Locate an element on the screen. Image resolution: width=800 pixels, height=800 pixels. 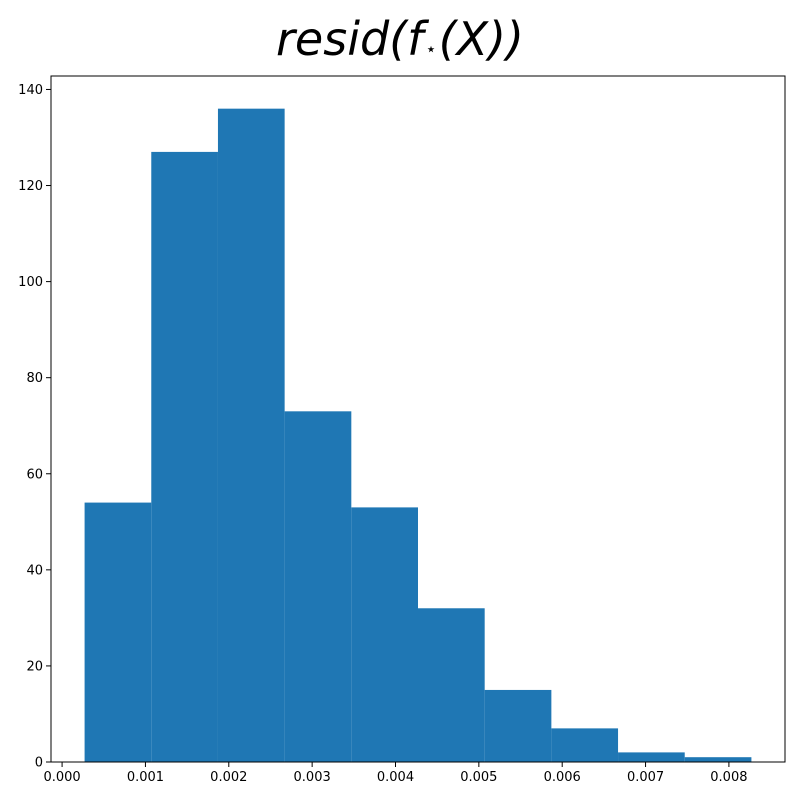
y-tick-label: 120 is located at coordinates (30, 186).